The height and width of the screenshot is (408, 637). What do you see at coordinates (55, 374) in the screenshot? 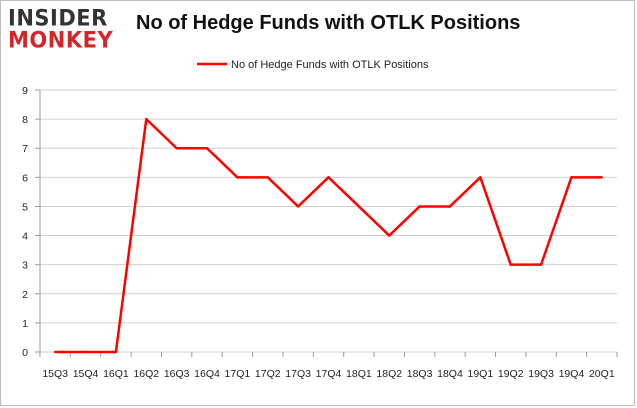
I see `x-tick-label-15Q3: 15Q3` at bounding box center [55, 374].